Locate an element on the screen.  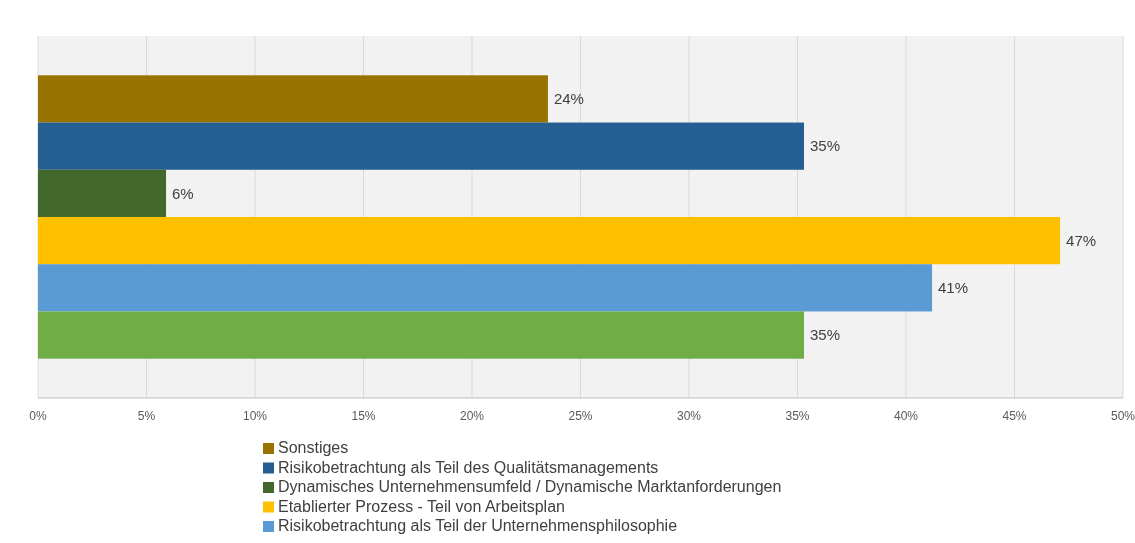
x-tick-label: 50% is located at coordinates (1122, 416).